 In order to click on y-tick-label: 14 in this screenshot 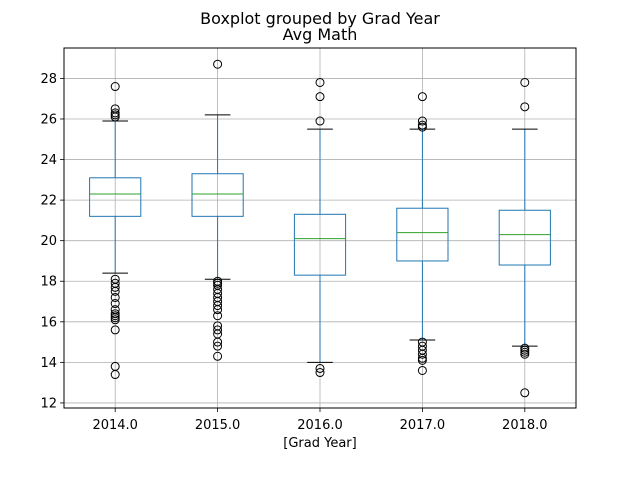, I will do `click(48, 363)`.